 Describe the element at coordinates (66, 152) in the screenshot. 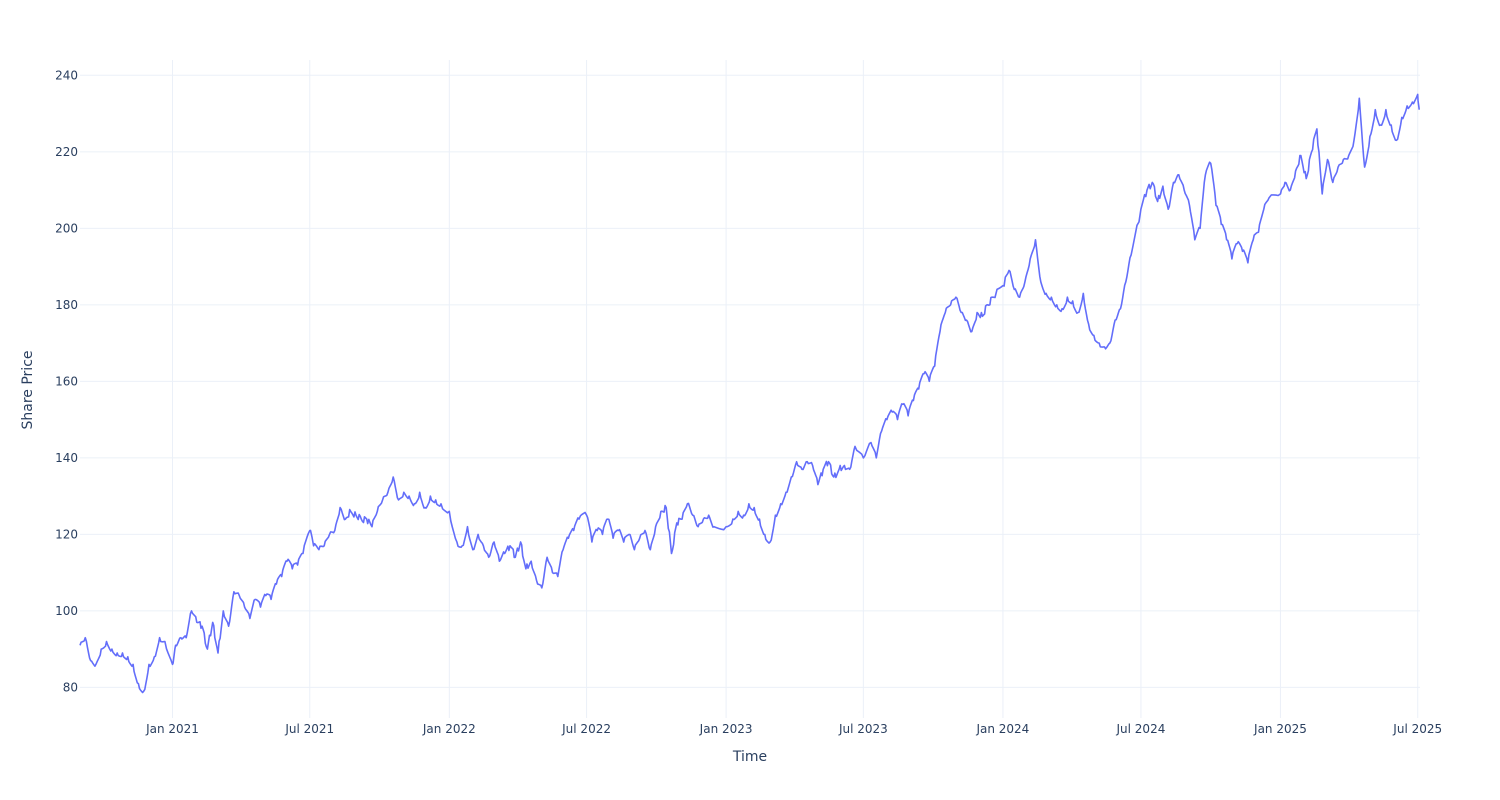

I see `y-tick-label: 220` at that location.